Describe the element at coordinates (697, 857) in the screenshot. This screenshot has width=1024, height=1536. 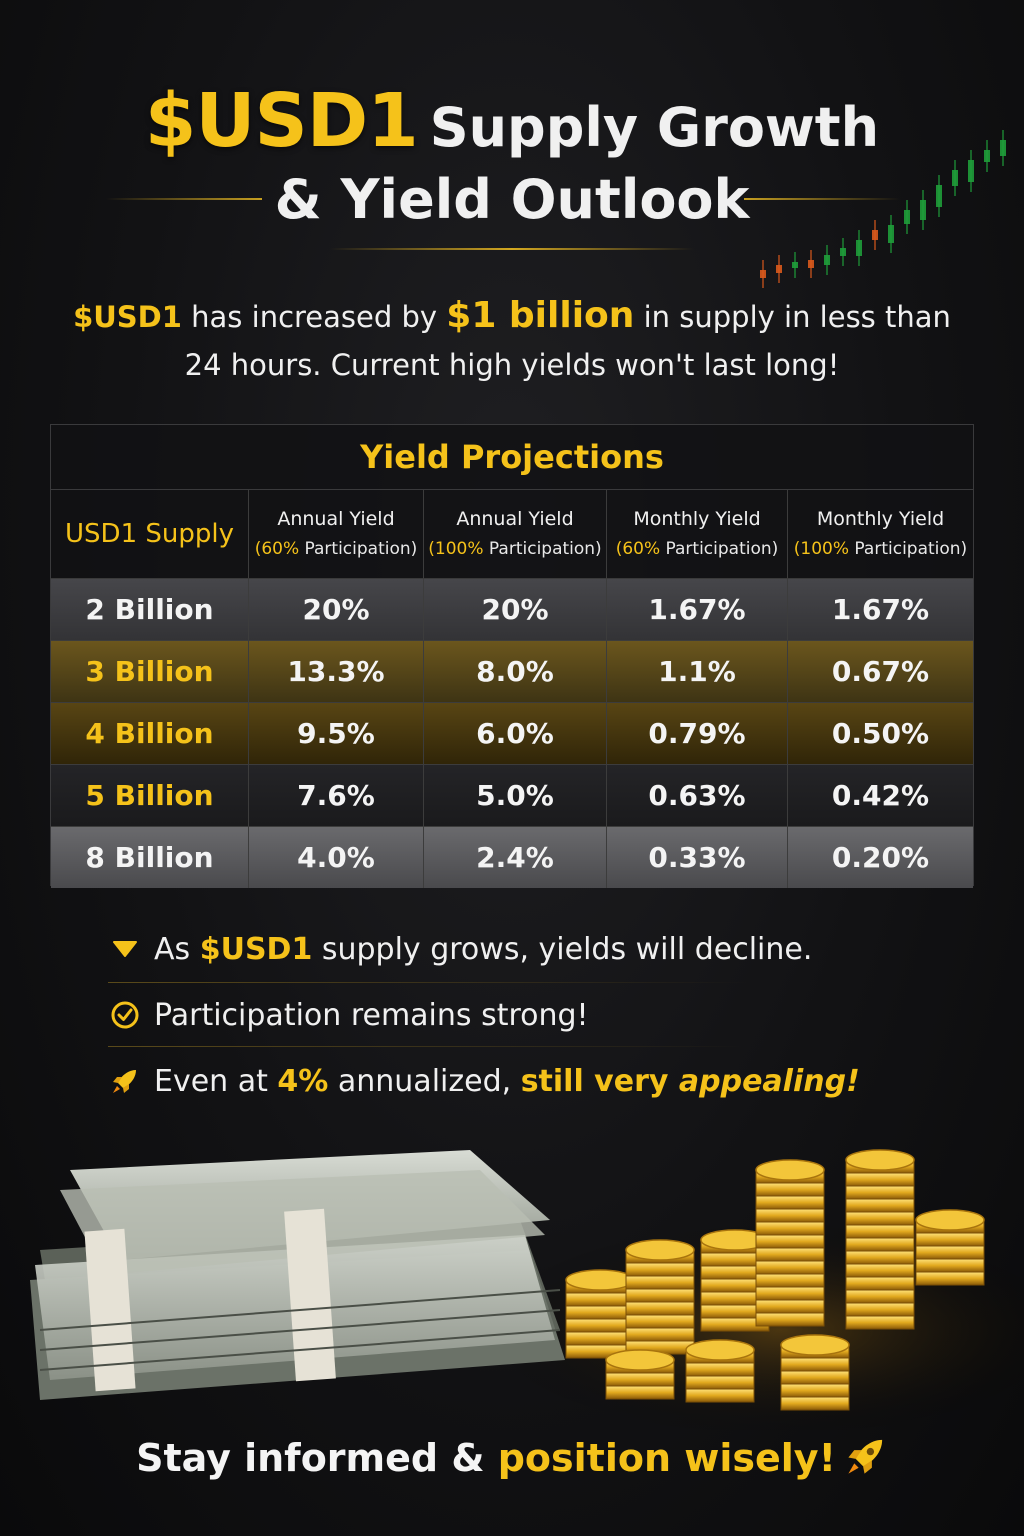
I see `monthly-60-cell: 0.33%` at that location.